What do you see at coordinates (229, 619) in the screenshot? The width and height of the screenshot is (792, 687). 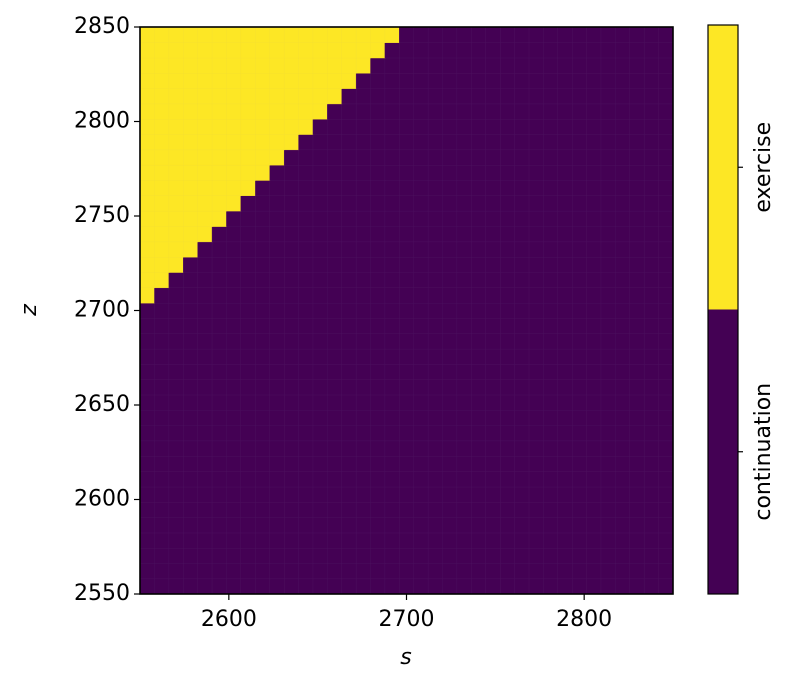 I see `x-tick-label: 2600` at bounding box center [229, 619].